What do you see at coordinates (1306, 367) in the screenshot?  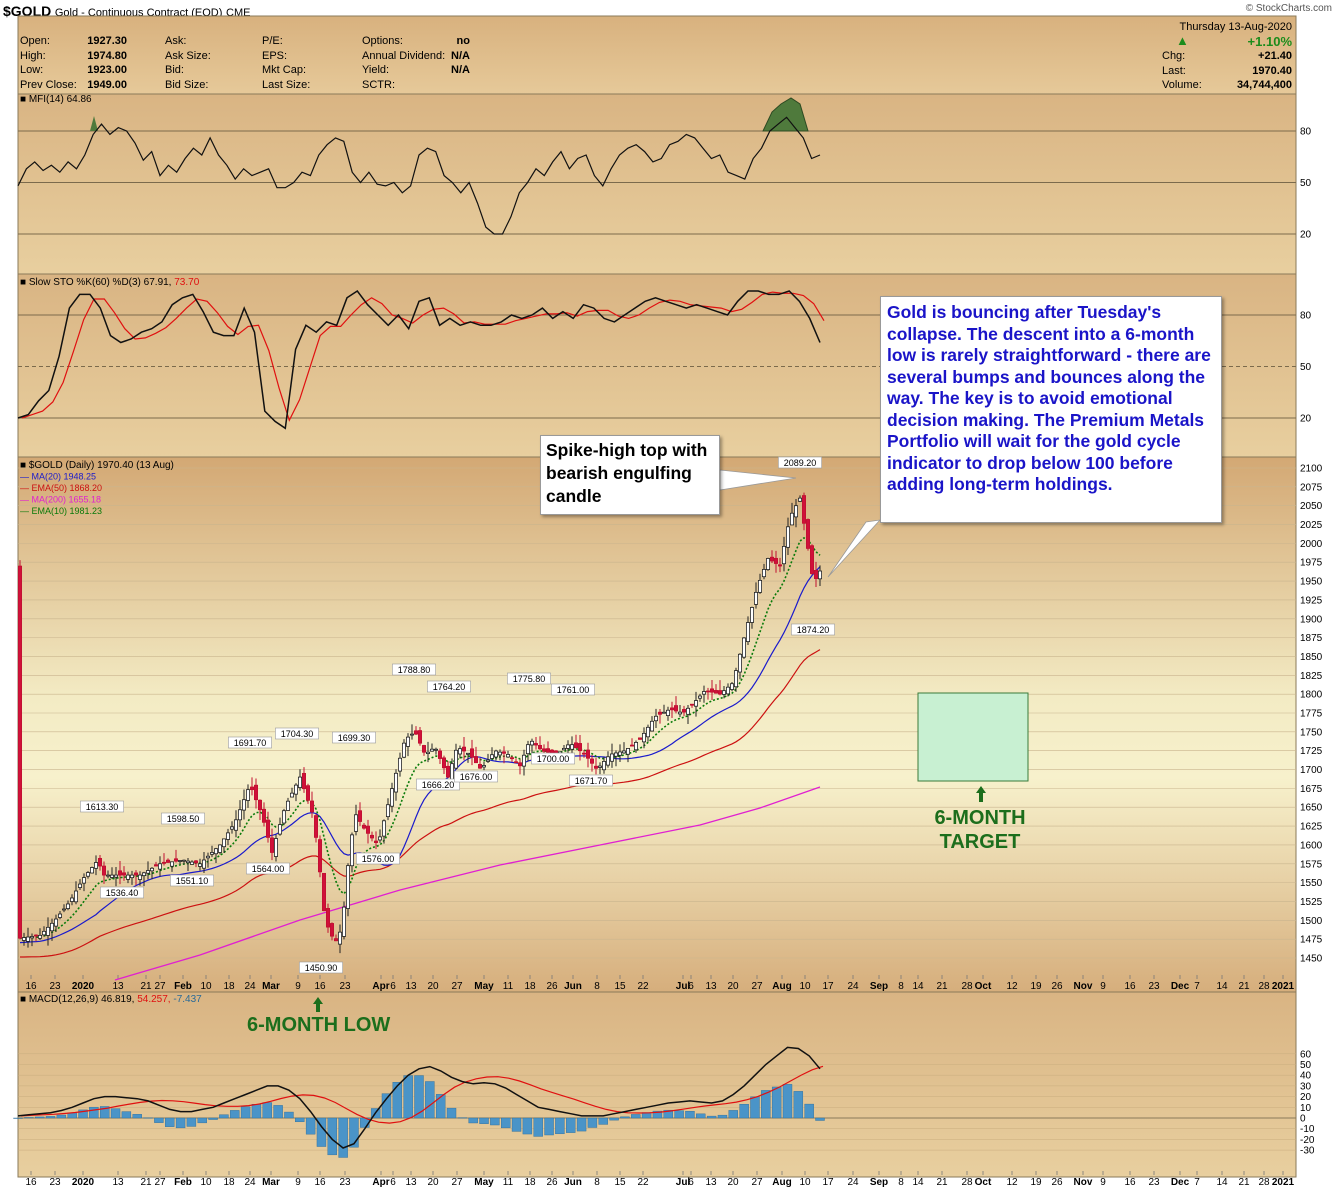 I see `sto-tick-label: 50` at bounding box center [1306, 367].